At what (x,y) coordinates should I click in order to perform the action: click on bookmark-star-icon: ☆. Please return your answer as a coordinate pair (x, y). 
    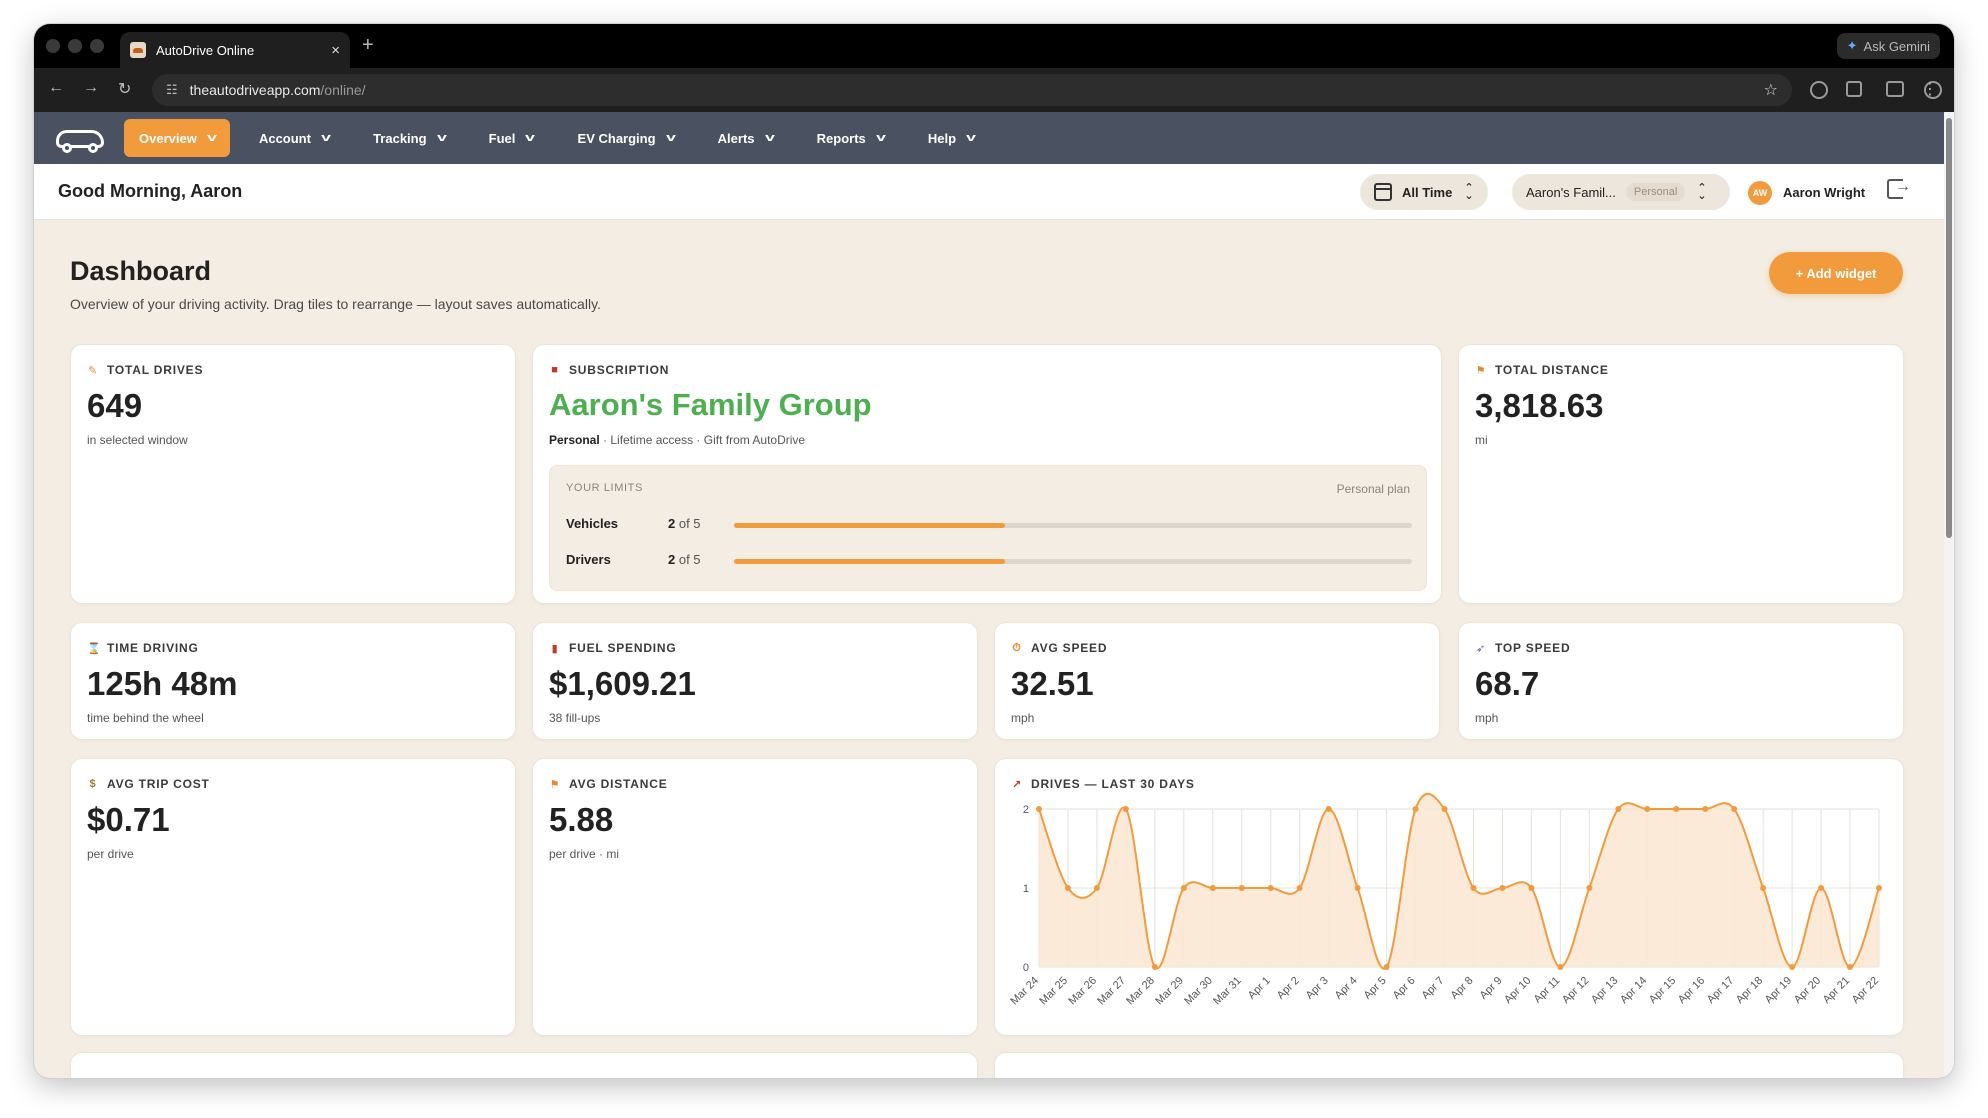
    Looking at the image, I should click on (1770, 90).